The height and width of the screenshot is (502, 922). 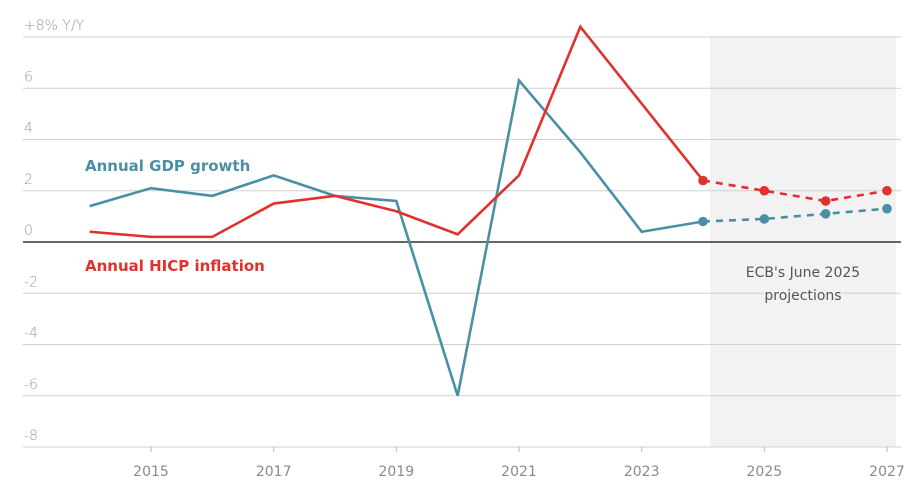 What do you see at coordinates (175, 266) in the screenshot?
I see `legend-hicp: Annual HICP inflation` at bounding box center [175, 266].